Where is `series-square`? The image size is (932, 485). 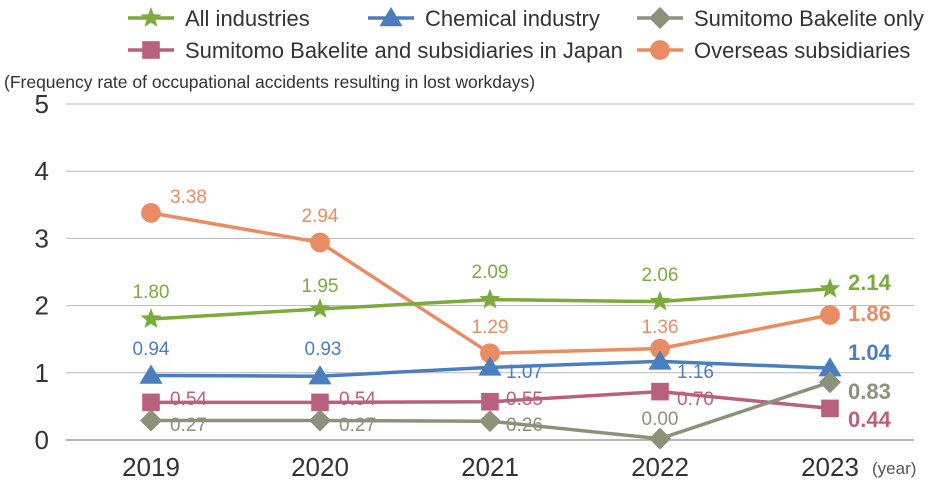 series-square is located at coordinates (490, 400).